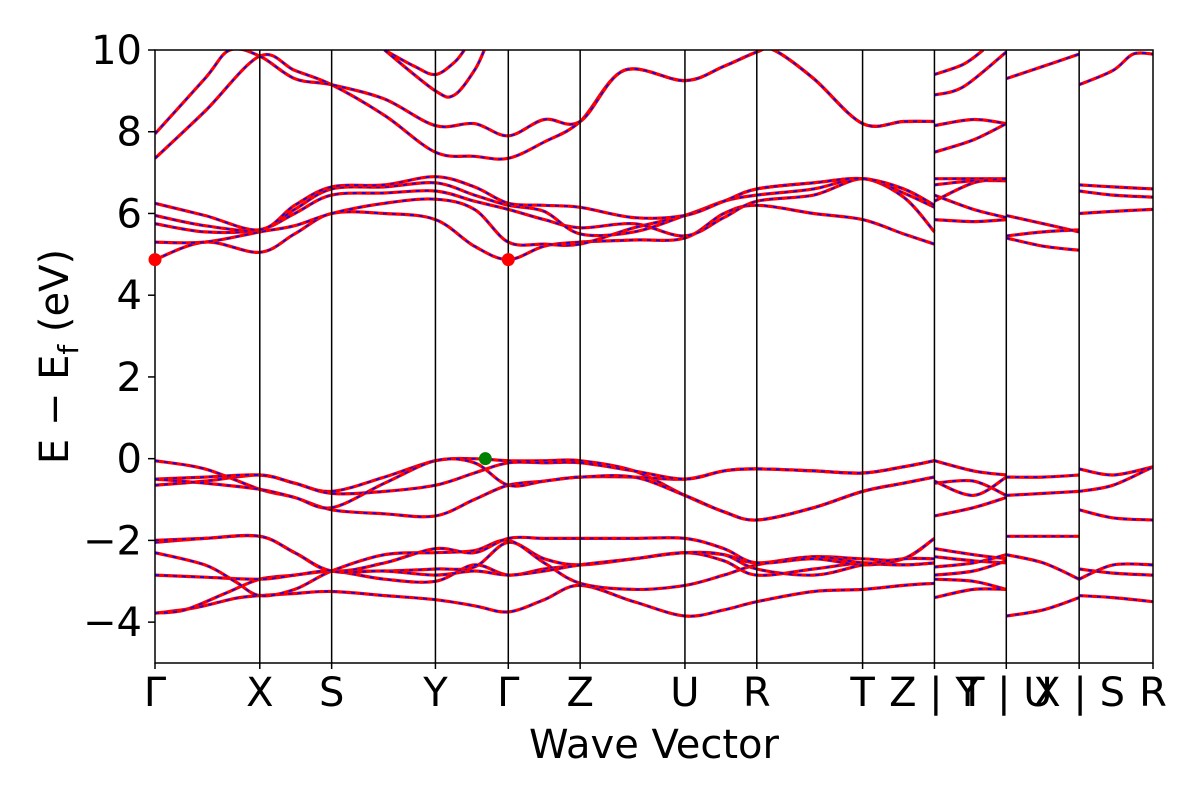  I want to click on y-tick-label: 8, so click(129, 133).